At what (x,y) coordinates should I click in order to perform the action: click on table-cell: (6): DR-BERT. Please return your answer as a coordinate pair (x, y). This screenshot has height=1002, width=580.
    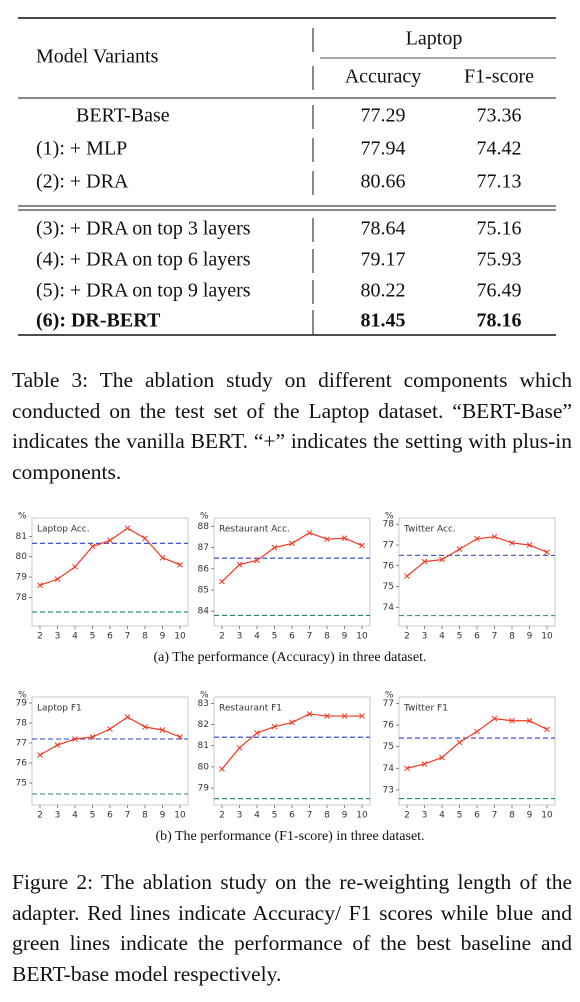
    Looking at the image, I should click on (98, 321).